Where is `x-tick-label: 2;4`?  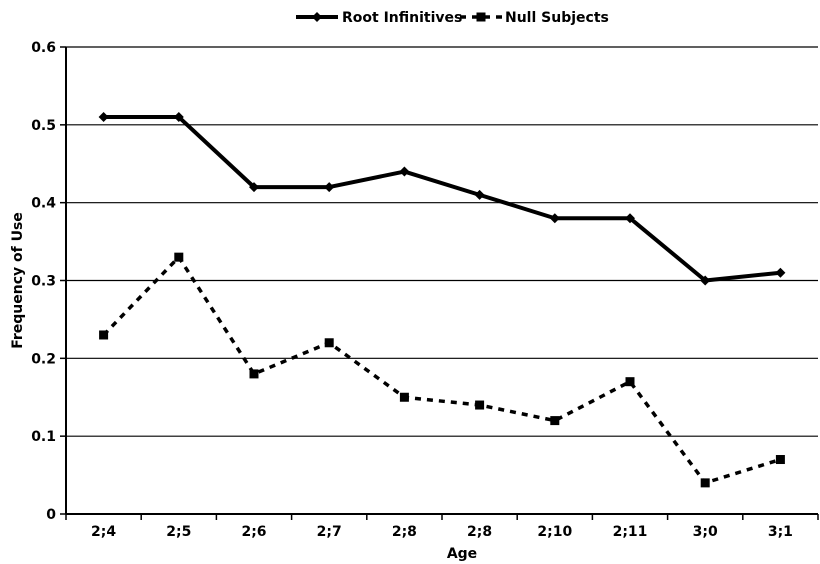
x-tick-label: 2;4 is located at coordinates (103, 532).